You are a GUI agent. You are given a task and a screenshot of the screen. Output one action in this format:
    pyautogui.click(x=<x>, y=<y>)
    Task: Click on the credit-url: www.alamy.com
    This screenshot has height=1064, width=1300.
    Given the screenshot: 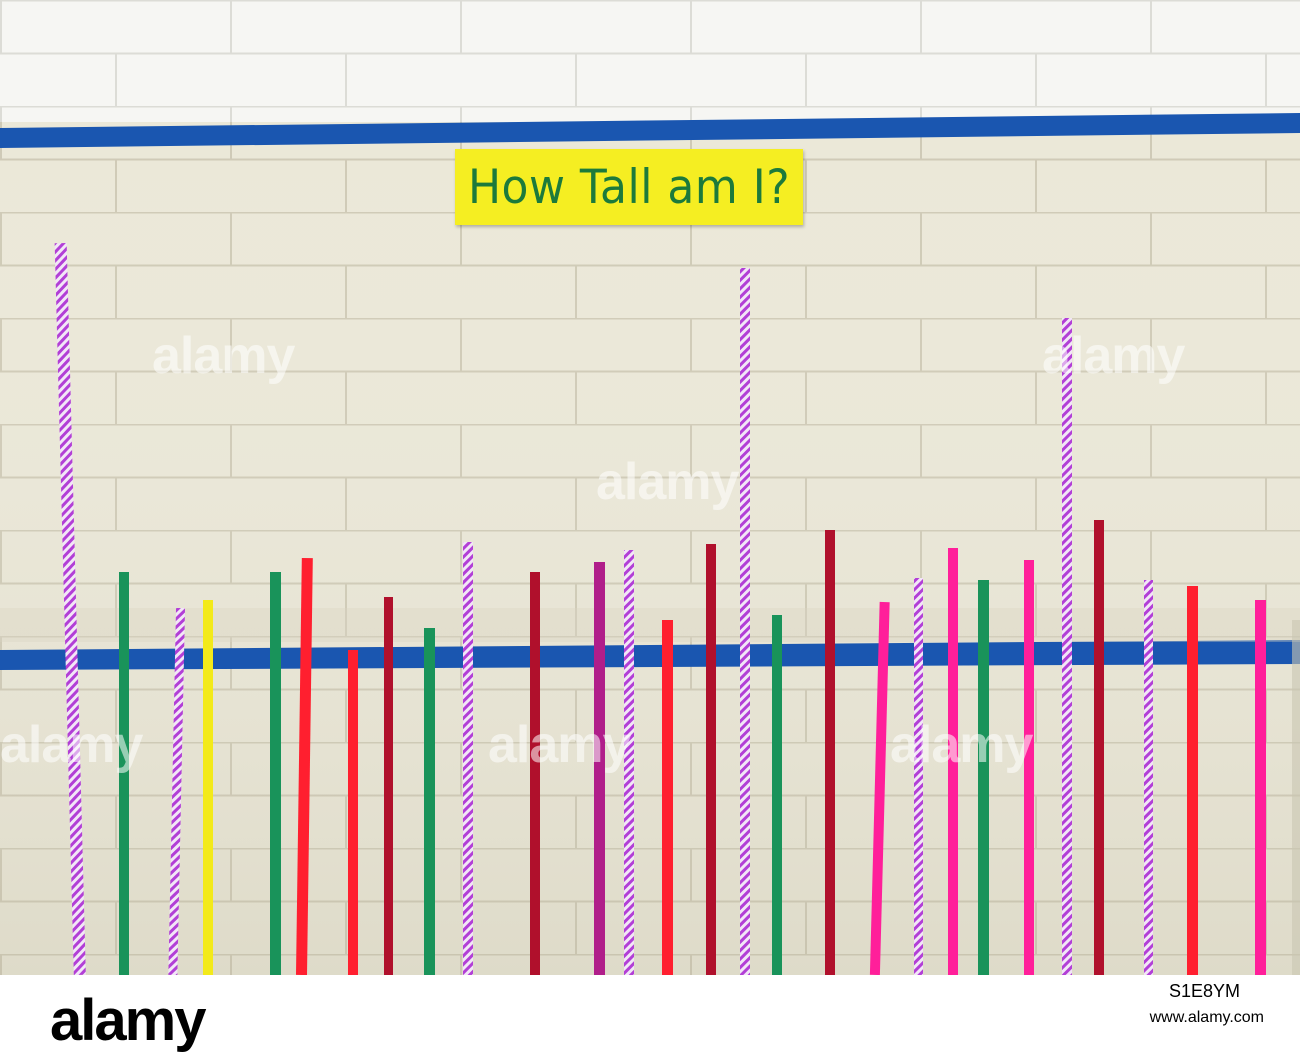 What is the action you would take?
    pyautogui.click(x=1206, y=1017)
    